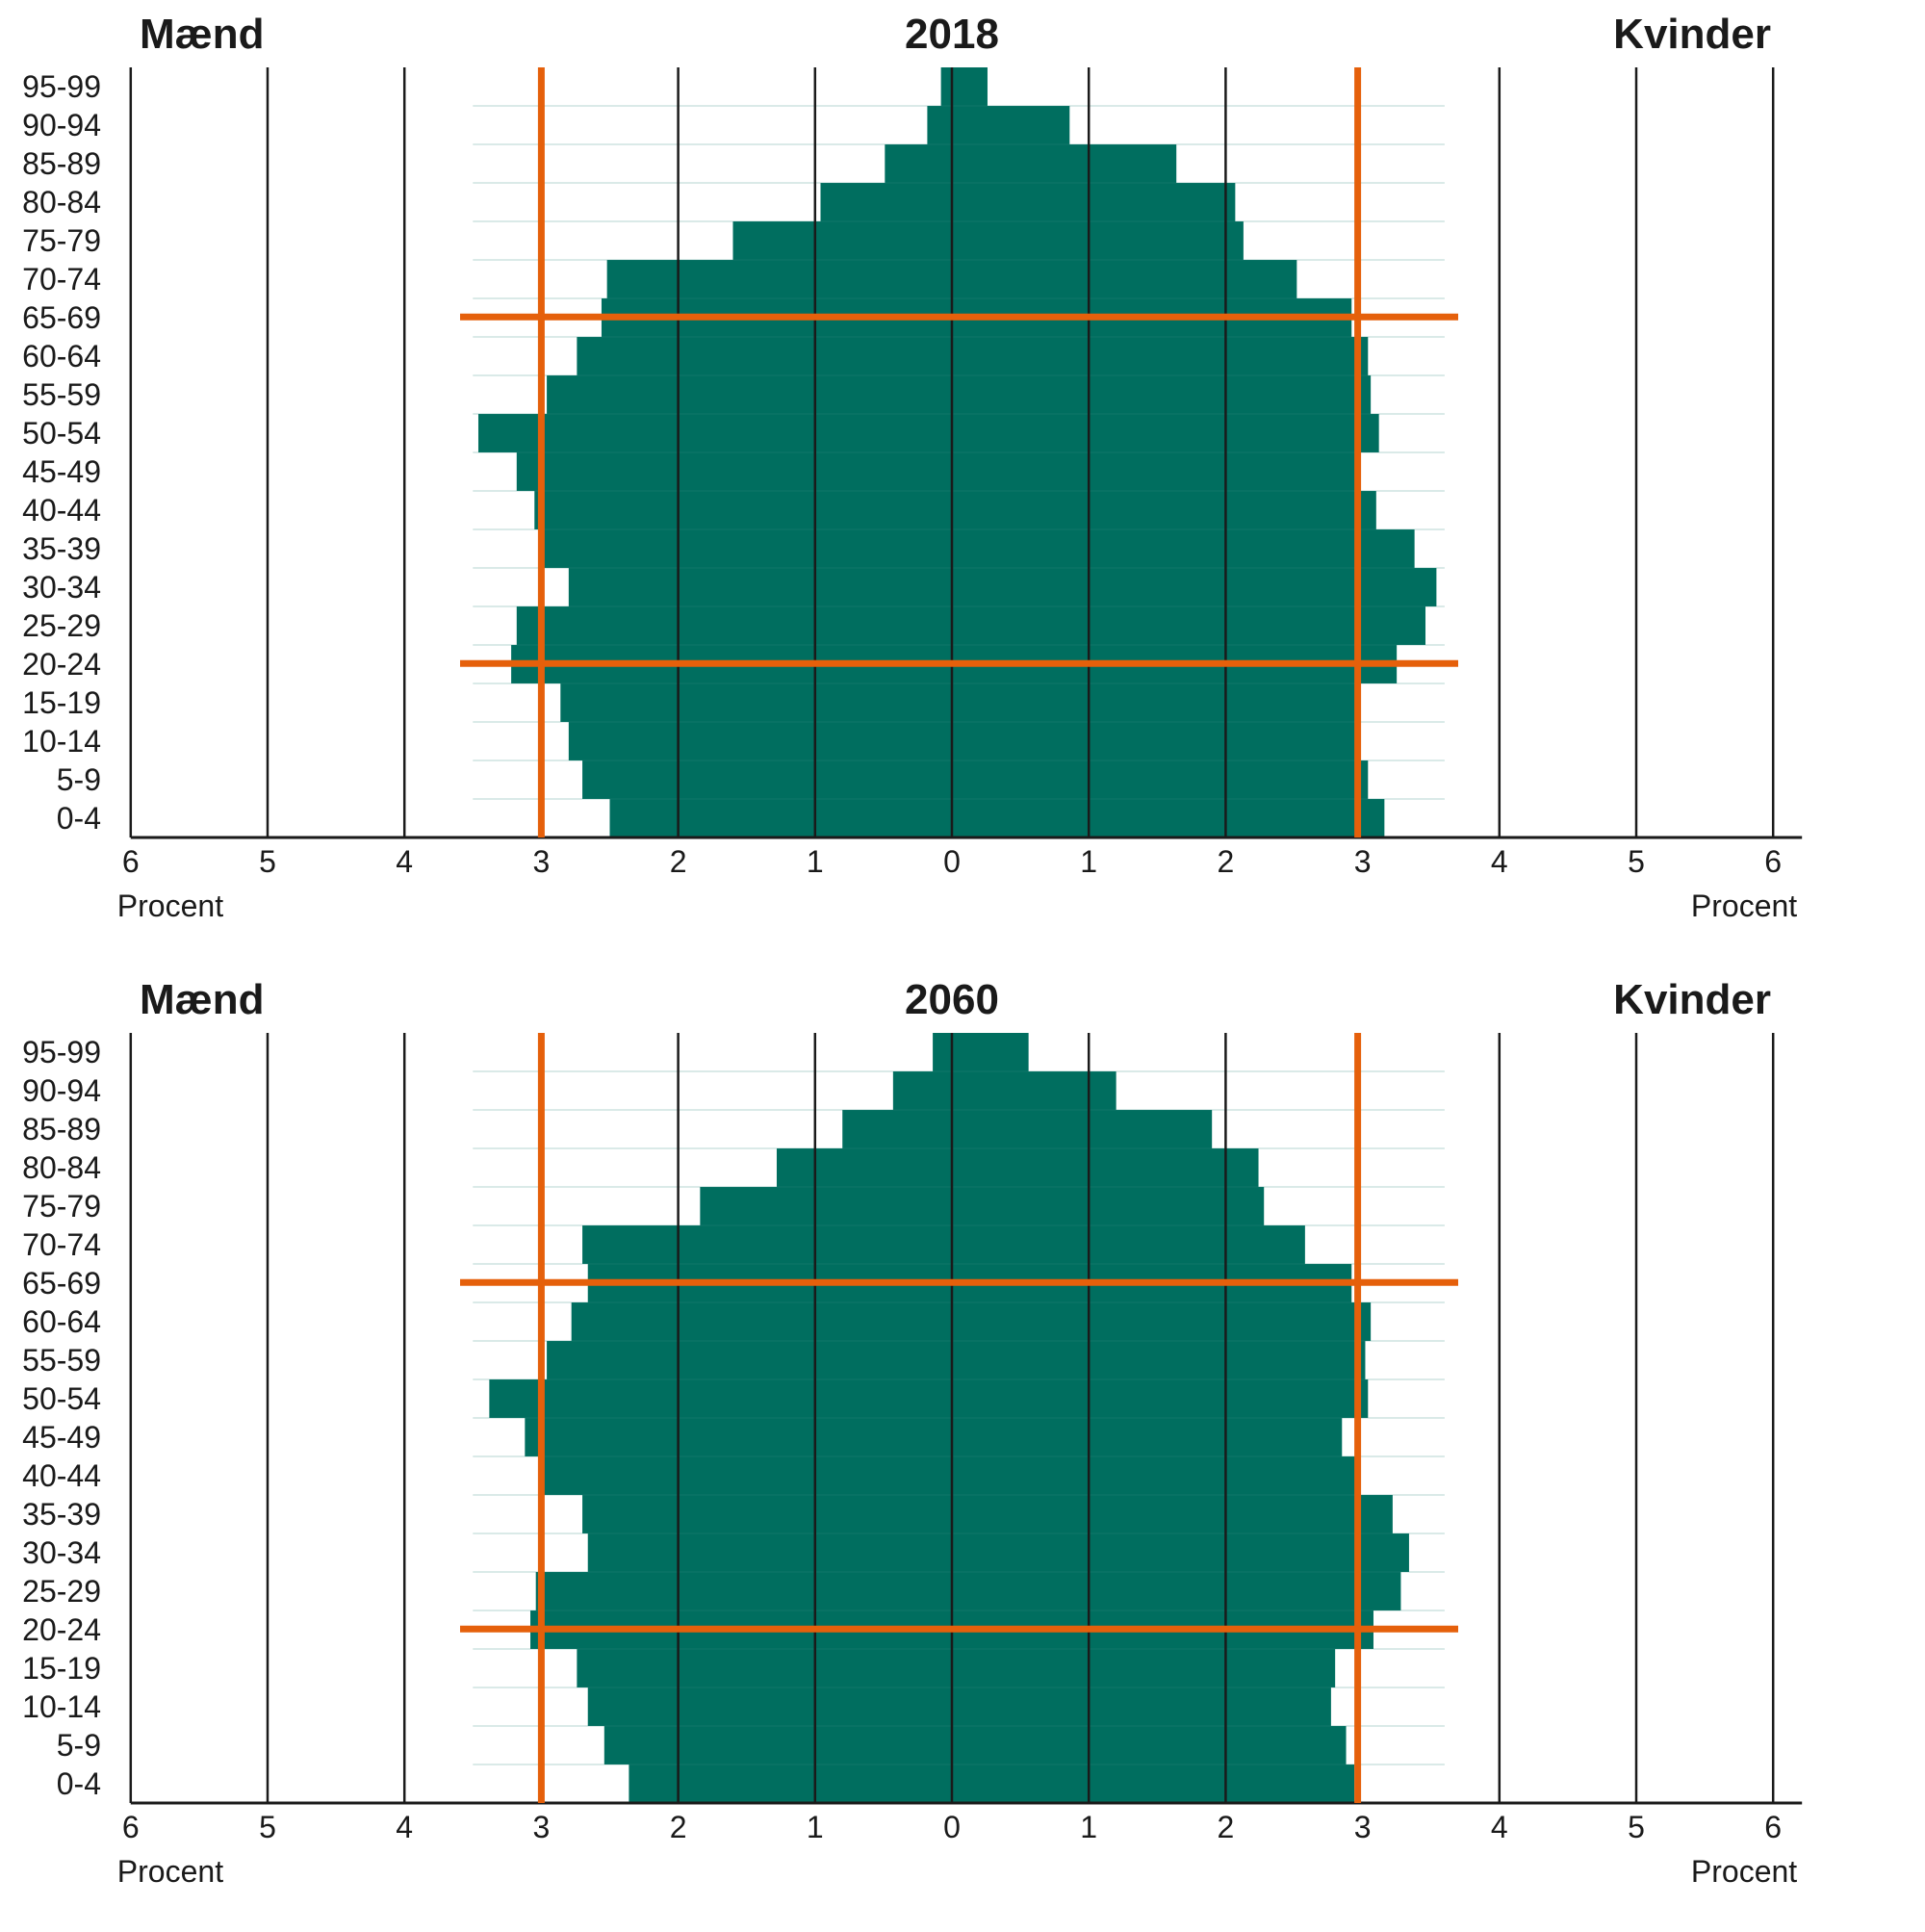  Describe the element at coordinates (1744, 906) in the screenshot. I see `axis-label-right: Procent` at that location.